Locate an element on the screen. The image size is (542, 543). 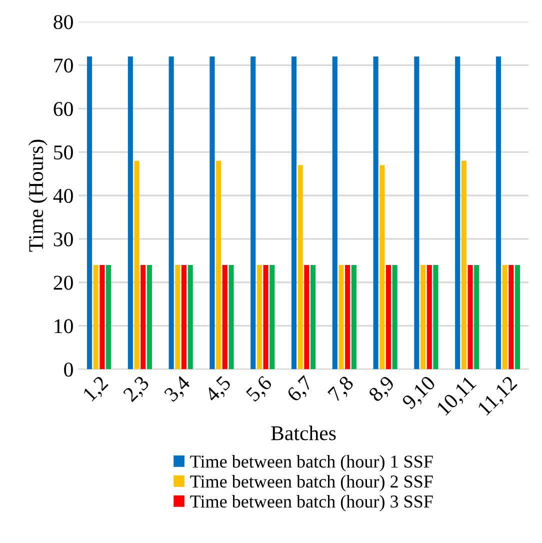
x-tick-label: 1,2 is located at coordinates (96, 389).